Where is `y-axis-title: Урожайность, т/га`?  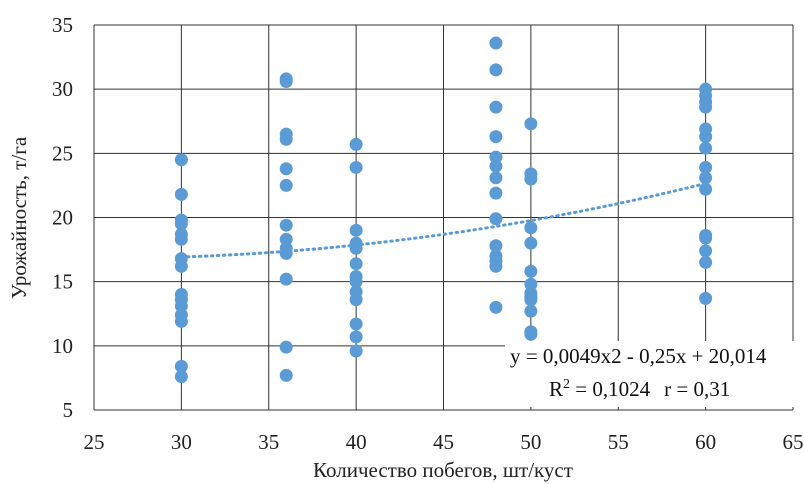
y-axis-title: Урожайность, т/га is located at coordinates (19, 217).